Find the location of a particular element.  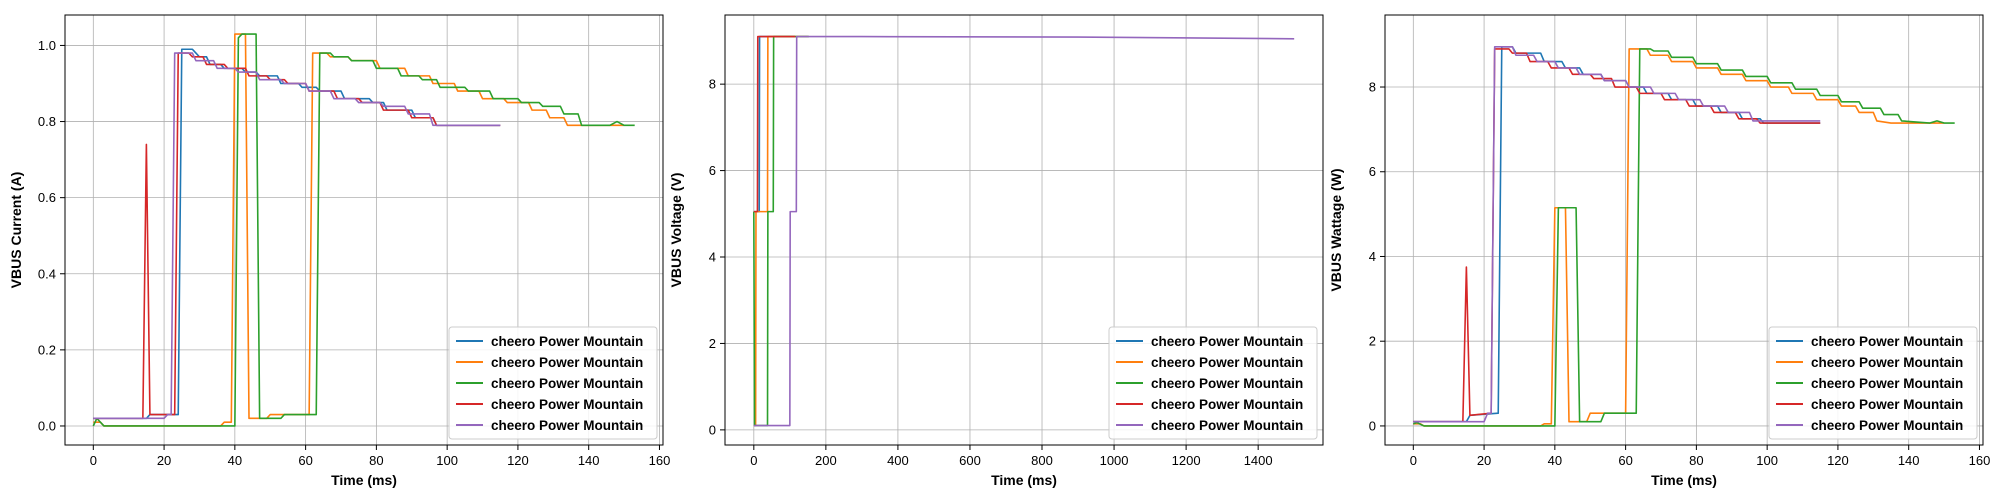

current-legend-label-5: cheero Power Mountain is located at coordinates (567, 425).